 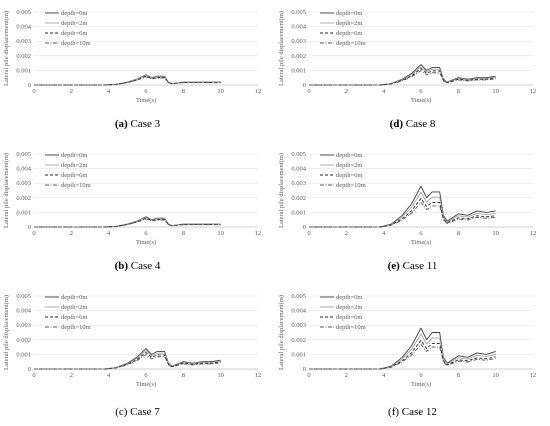 I want to click on caption-tag: (e), so click(x=393, y=266).